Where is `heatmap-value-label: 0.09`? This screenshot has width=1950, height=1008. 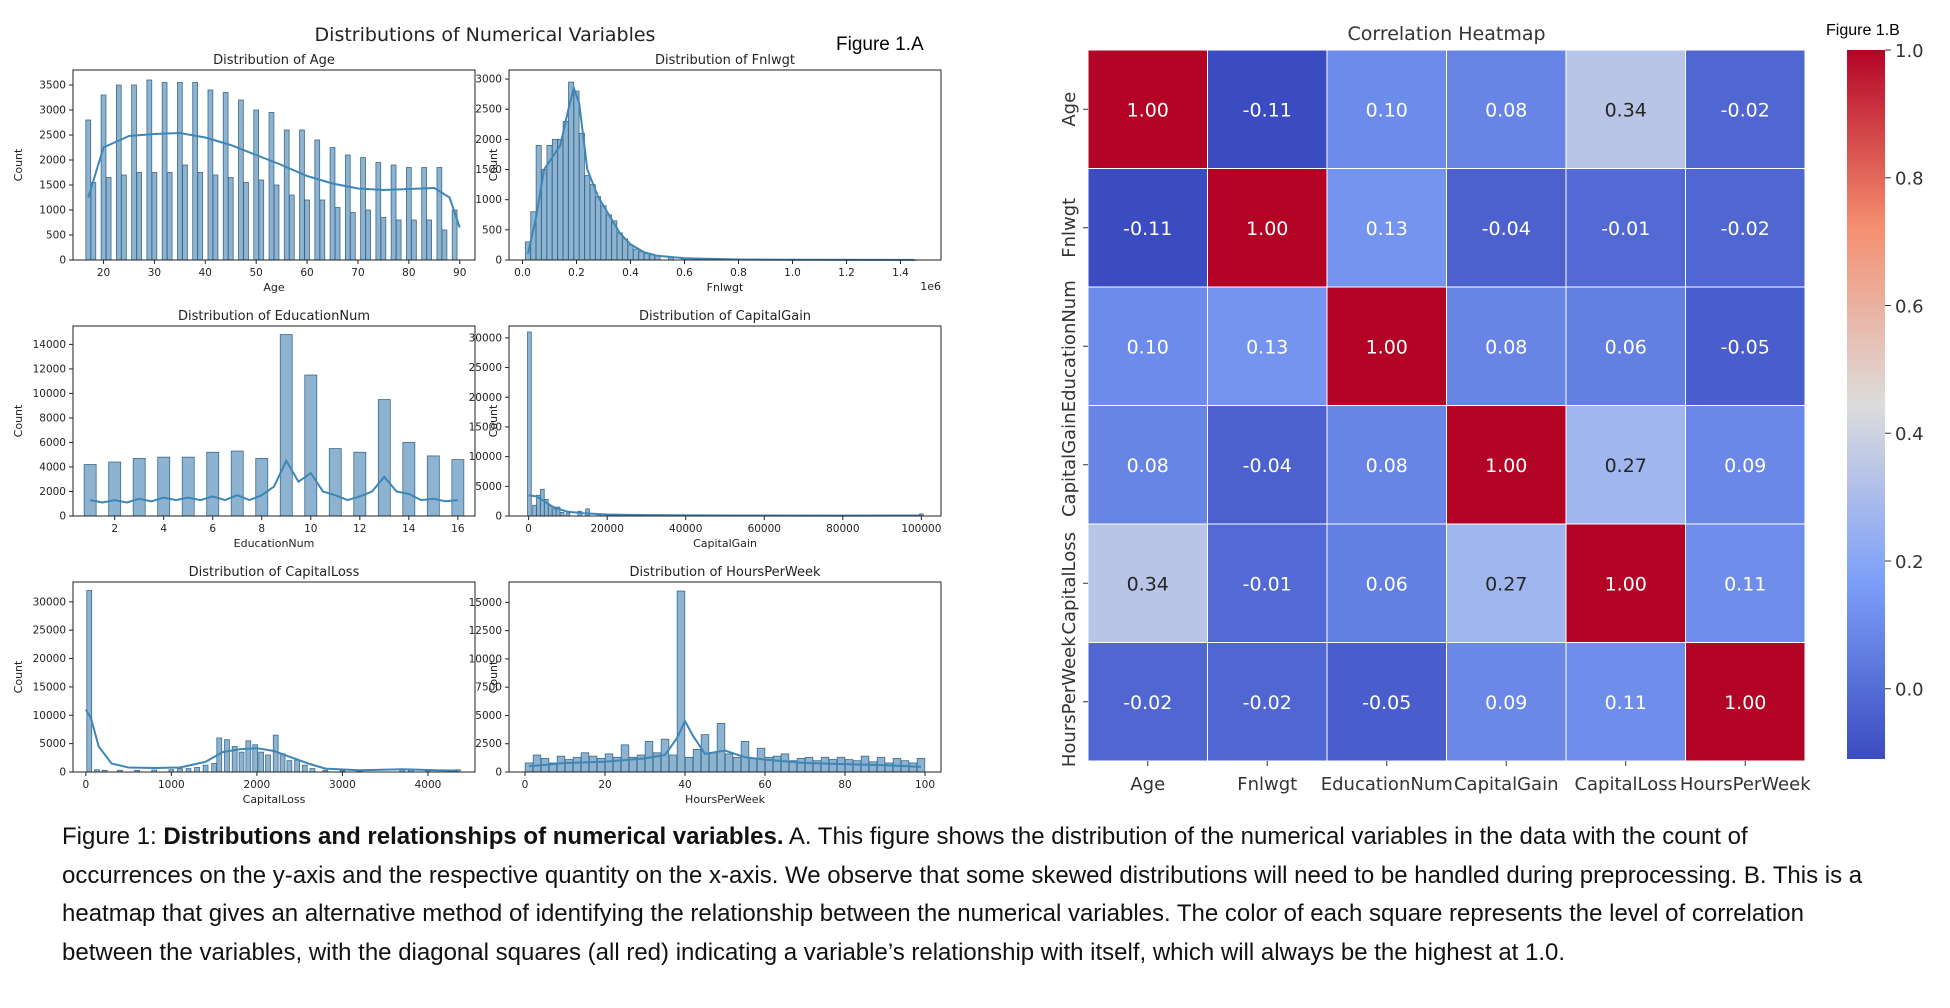
heatmap-value-label: 0.09 is located at coordinates (1745, 466).